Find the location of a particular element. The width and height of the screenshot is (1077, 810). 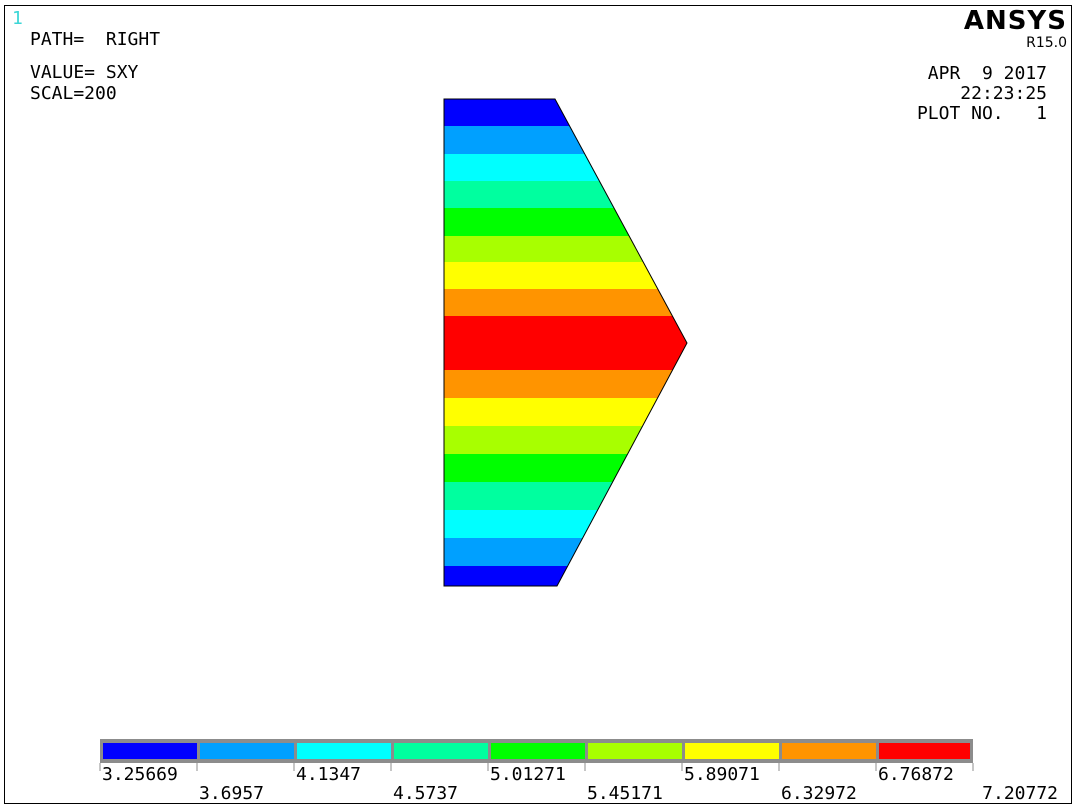

legend-level-label: 5.01271 is located at coordinates (528, 774).